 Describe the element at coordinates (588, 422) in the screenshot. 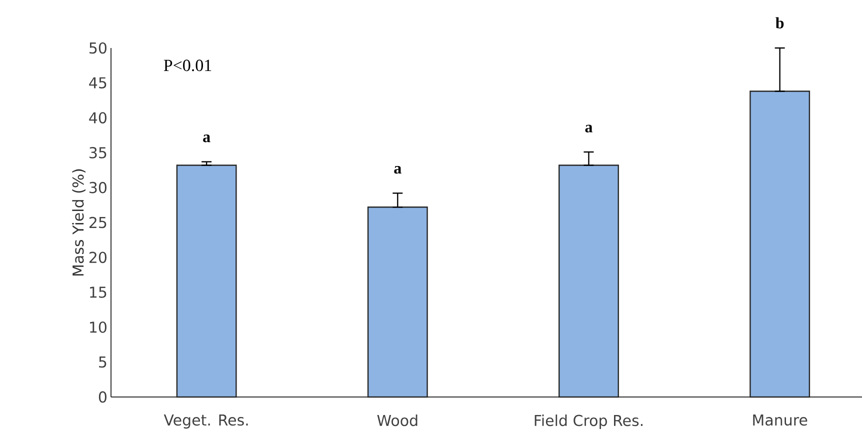

I see `x-tick-label: Field Crop Res.` at that location.